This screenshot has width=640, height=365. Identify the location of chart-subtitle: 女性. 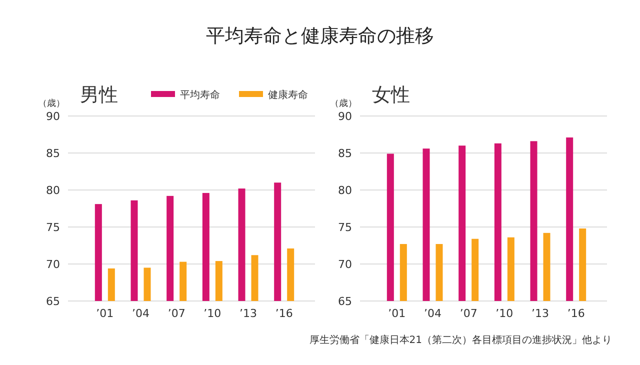
(391, 95).